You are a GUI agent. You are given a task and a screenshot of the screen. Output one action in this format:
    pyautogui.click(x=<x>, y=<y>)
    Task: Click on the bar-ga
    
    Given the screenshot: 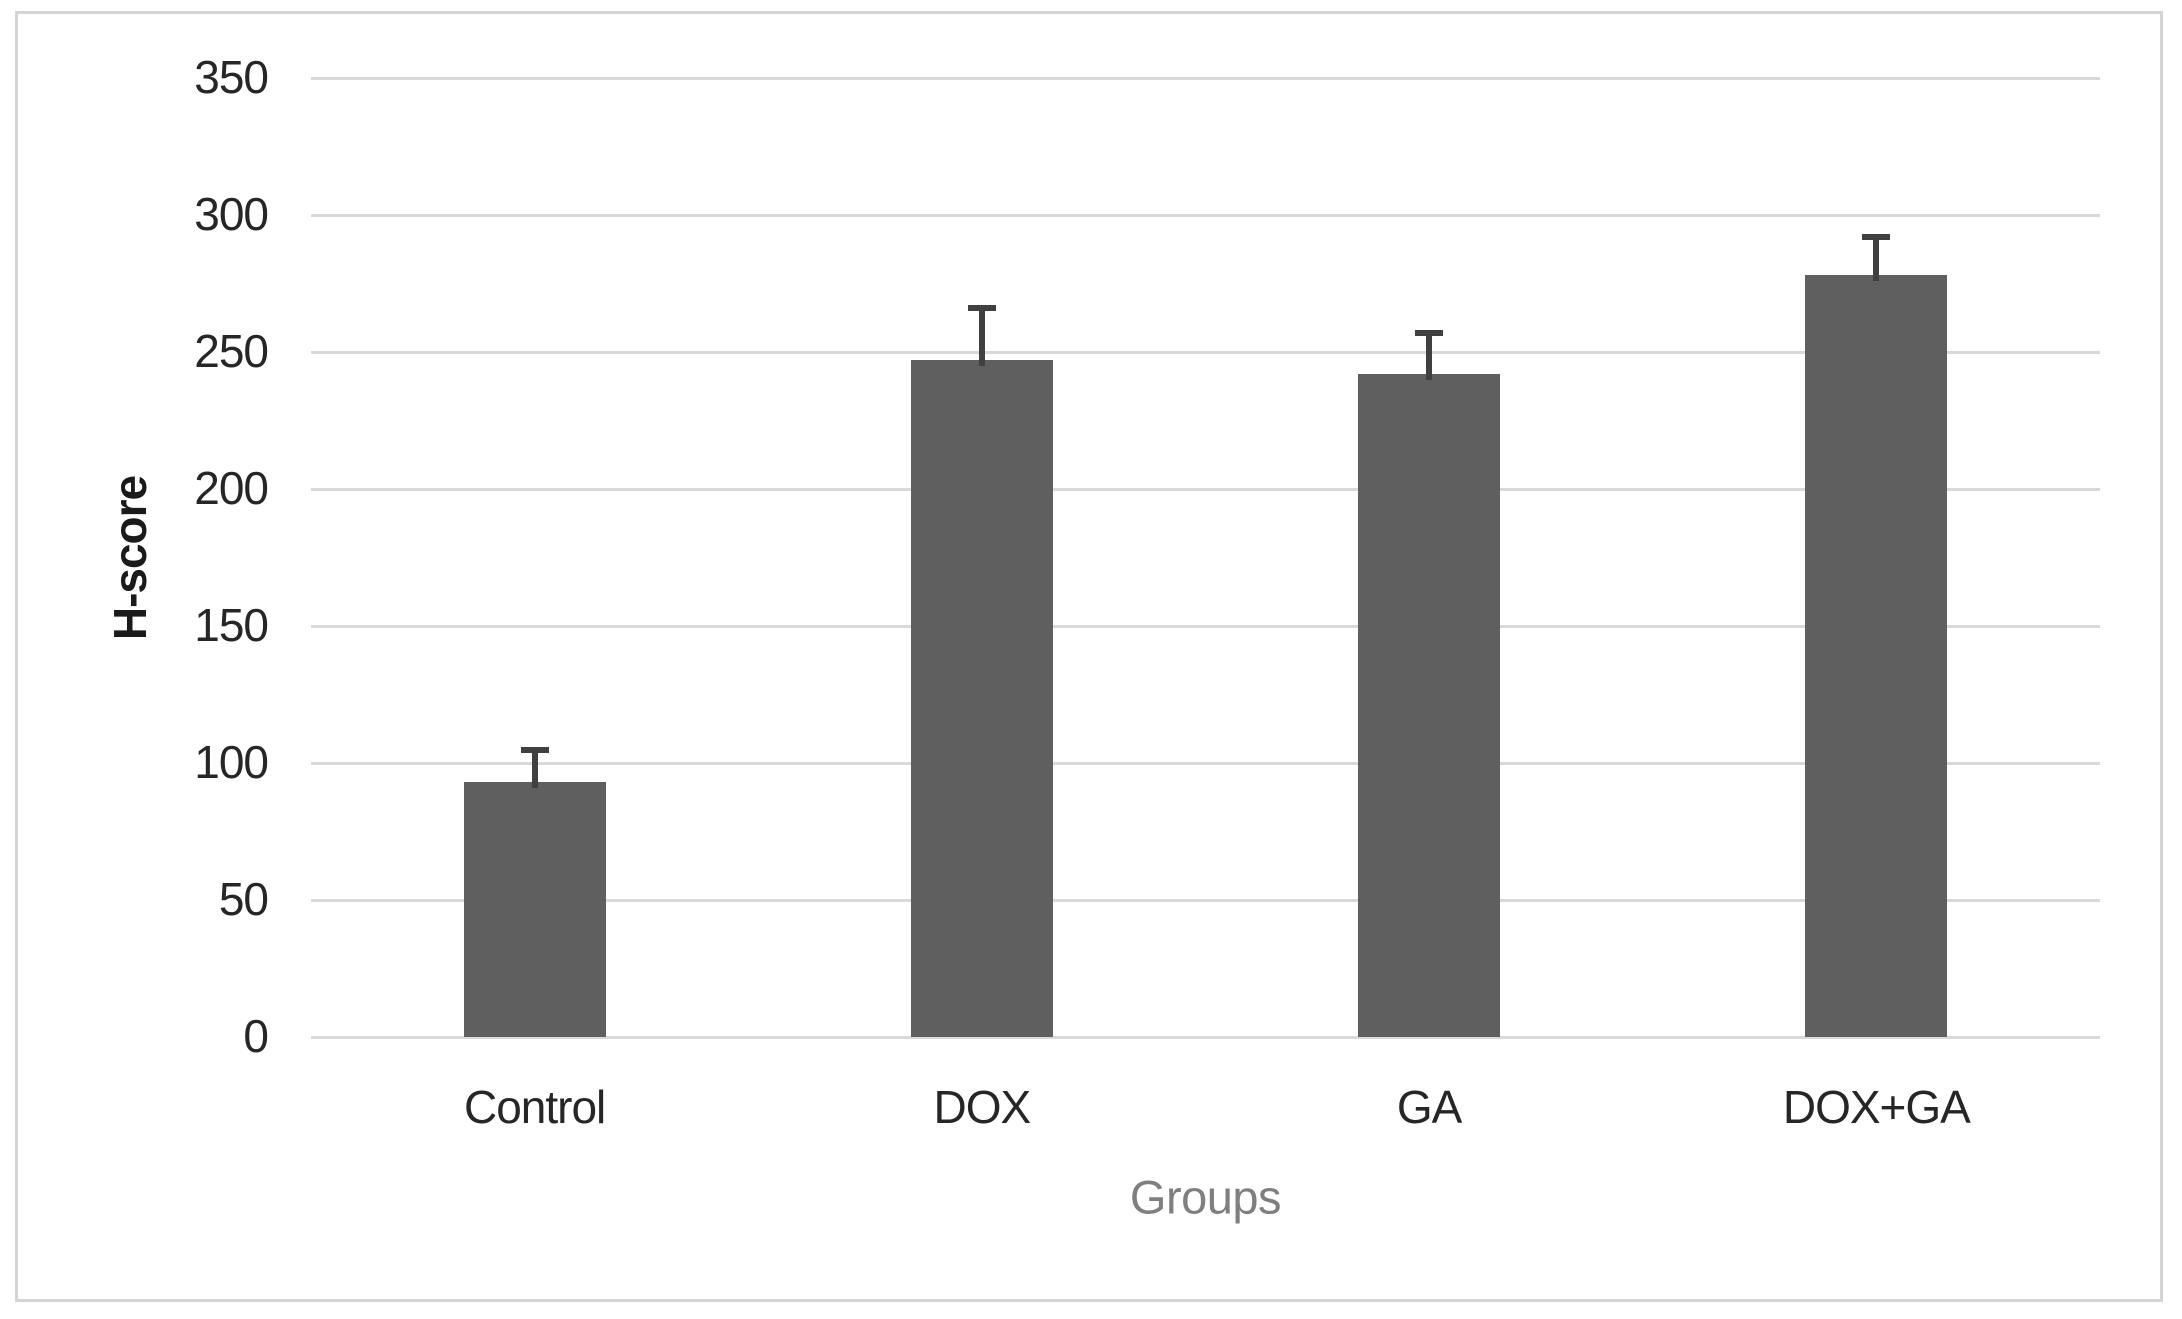 What is the action you would take?
    pyautogui.click(x=1429, y=705)
    